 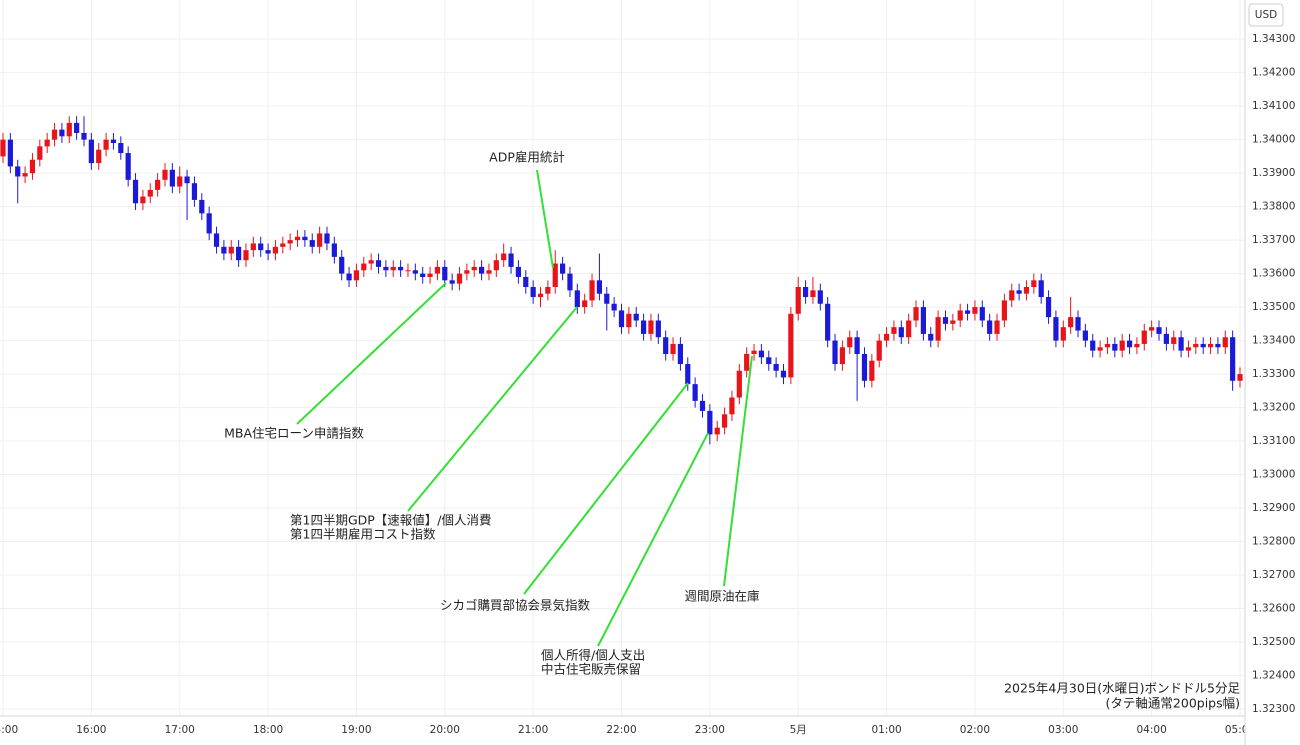 I want to click on x-tick-label: 01:00, so click(x=886, y=730).